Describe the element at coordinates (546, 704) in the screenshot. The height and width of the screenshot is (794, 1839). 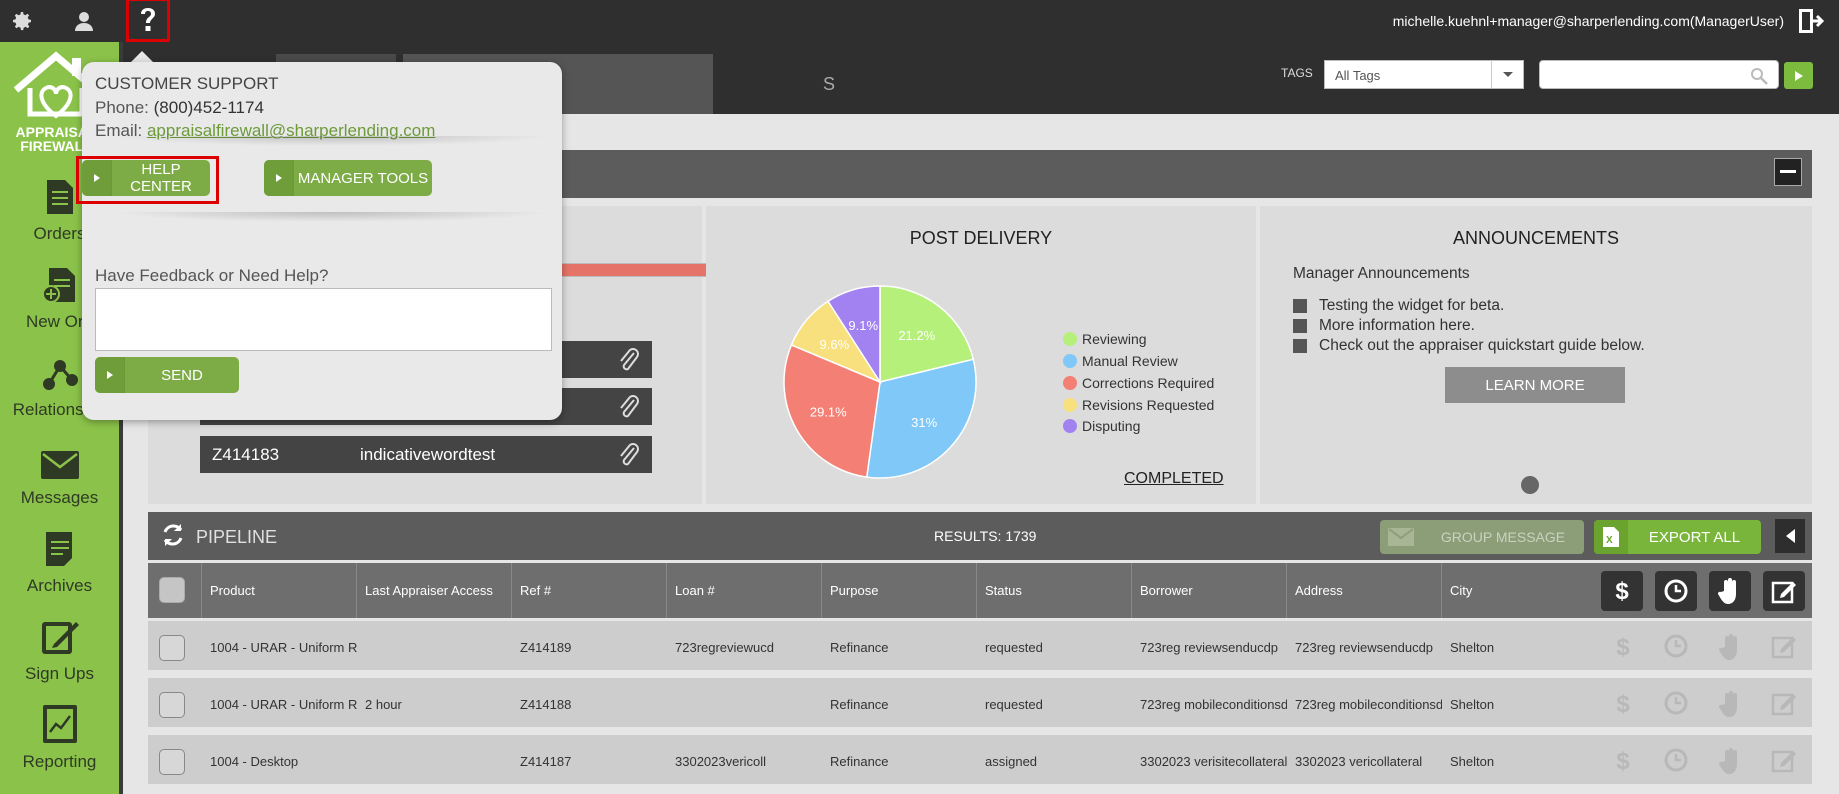
I see `cell-ref: Z414188` at that location.